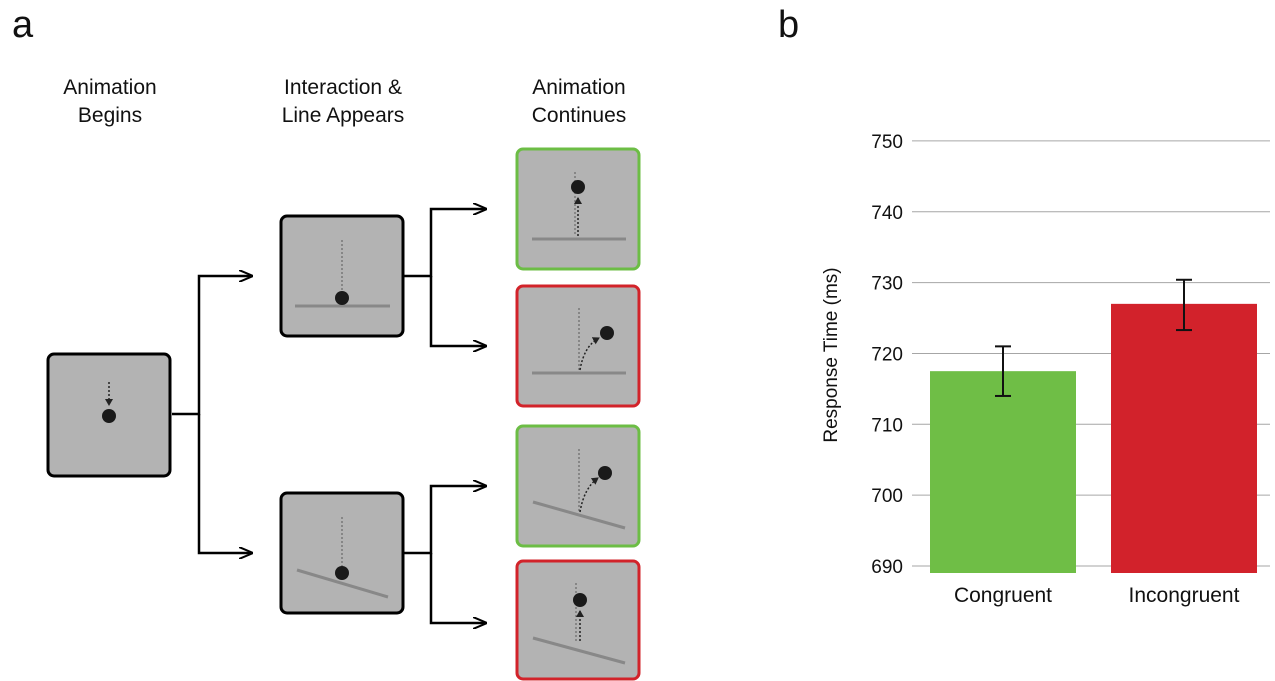  What do you see at coordinates (887, 213) in the screenshot?
I see `y-tick-label: 740` at bounding box center [887, 213].